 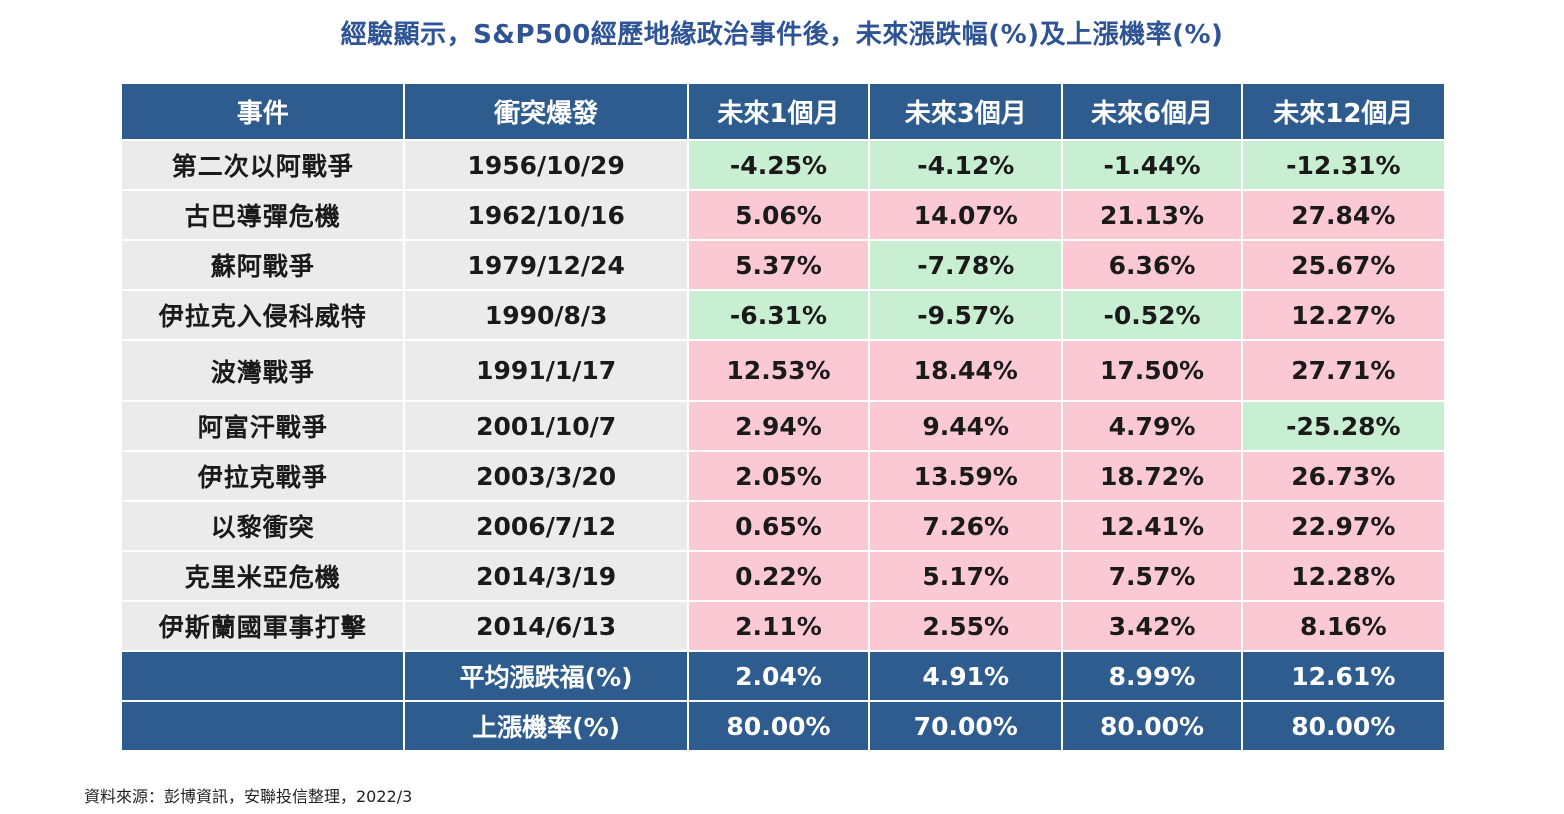 I want to click on conflict-date-cell: 2014/3/19, so click(x=546, y=576).